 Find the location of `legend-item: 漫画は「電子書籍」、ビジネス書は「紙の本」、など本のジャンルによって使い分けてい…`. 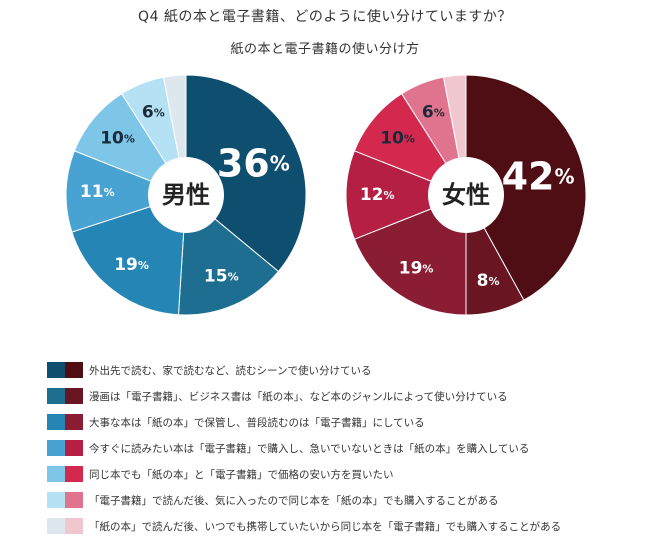

legend-item: 漫画は「電子書籍」、ビジネス書は「紙の本」、など本のジャンルによって使い分けてい… is located at coordinates (347, 396).